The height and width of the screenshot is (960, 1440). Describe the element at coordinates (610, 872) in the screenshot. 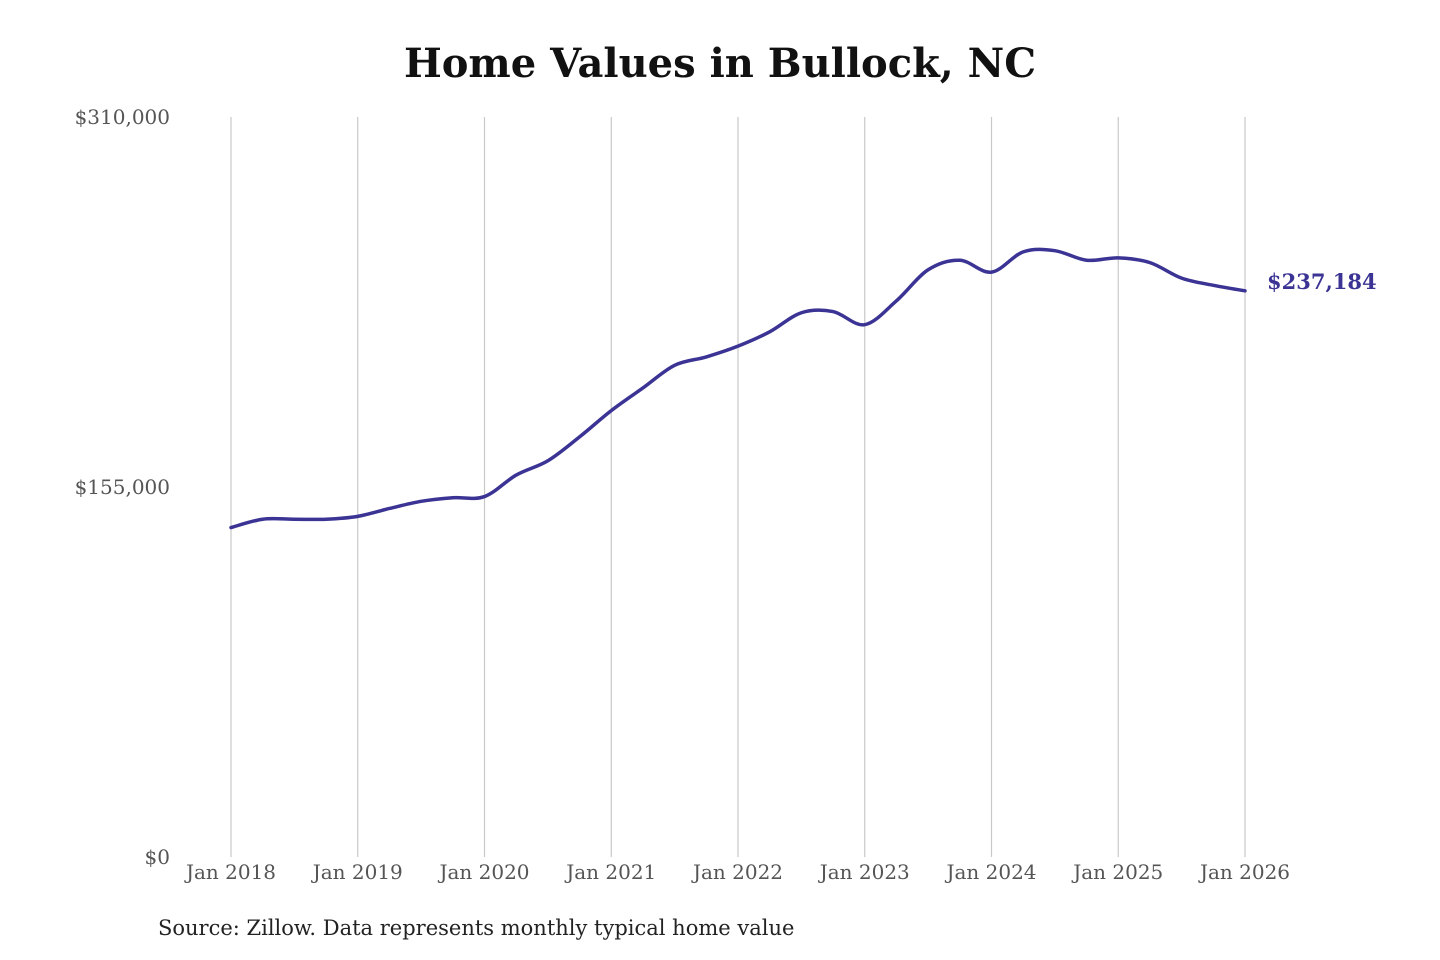

I see `x-tick-label: Jan 2021` at that location.